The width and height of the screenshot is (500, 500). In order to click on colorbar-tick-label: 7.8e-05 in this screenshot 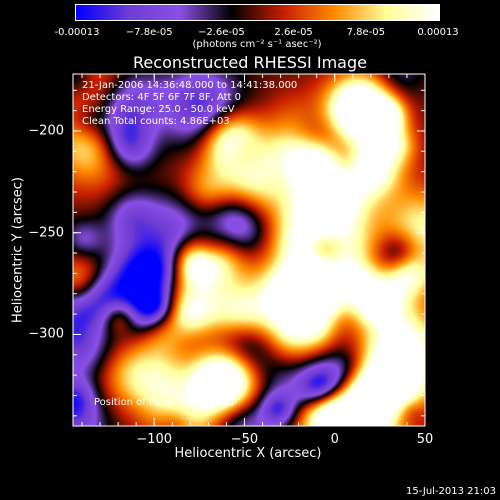, I will do `click(365, 32)`.